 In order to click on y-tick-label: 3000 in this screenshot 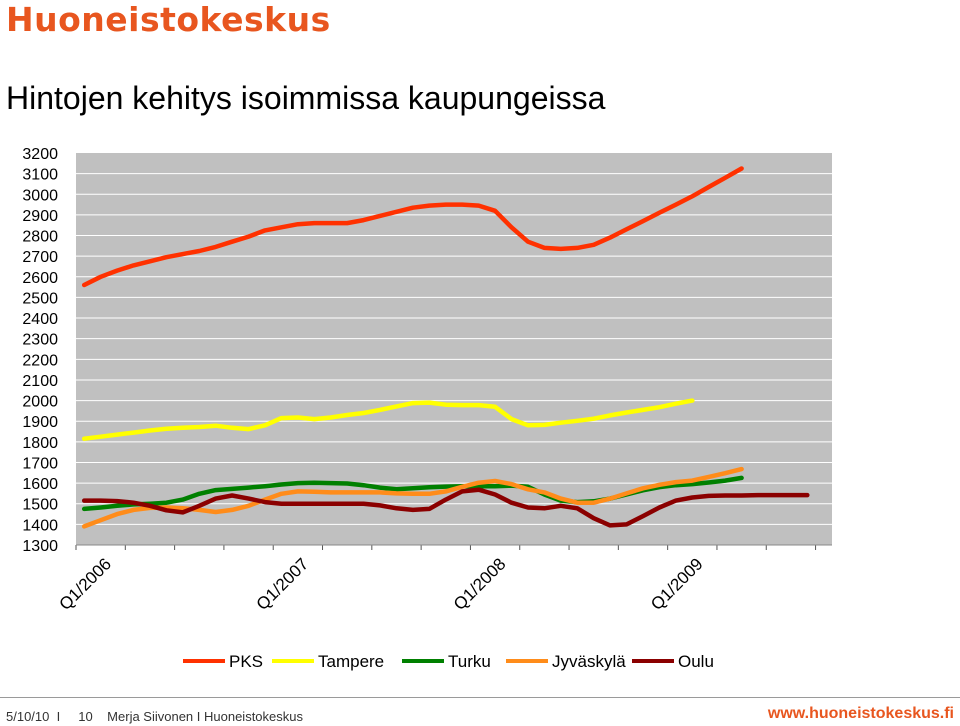, I will do `click(40, 195)`.